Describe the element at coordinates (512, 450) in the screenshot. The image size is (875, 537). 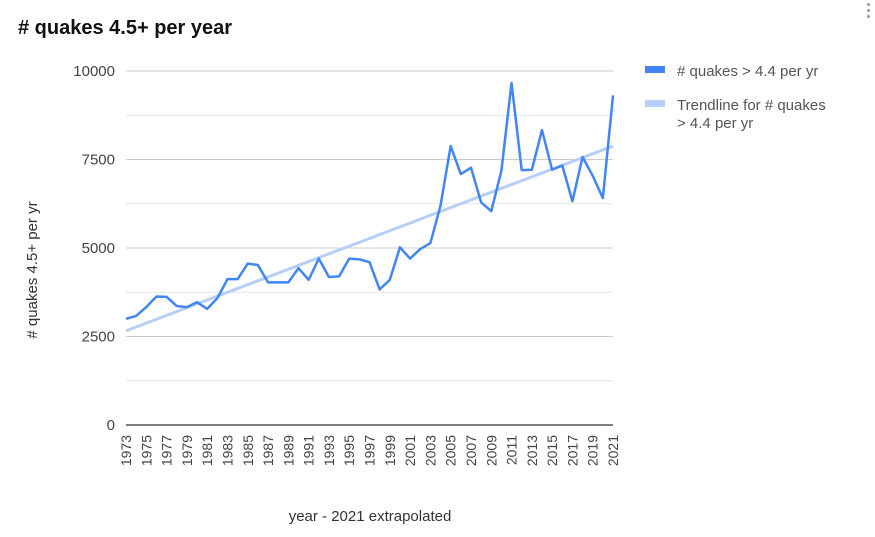
I see `x-tick-label: 2011` at that location.